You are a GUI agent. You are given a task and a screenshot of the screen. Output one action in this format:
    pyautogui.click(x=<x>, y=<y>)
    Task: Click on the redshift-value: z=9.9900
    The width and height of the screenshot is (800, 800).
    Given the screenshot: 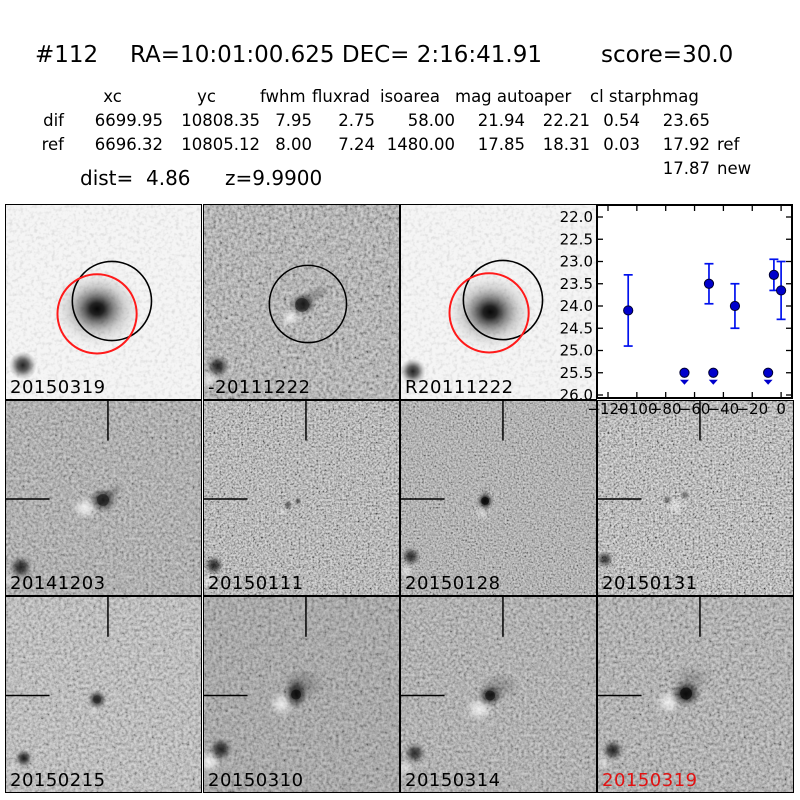 What is the action you would take?
    pyautogui.click(x=274, y=178)
    